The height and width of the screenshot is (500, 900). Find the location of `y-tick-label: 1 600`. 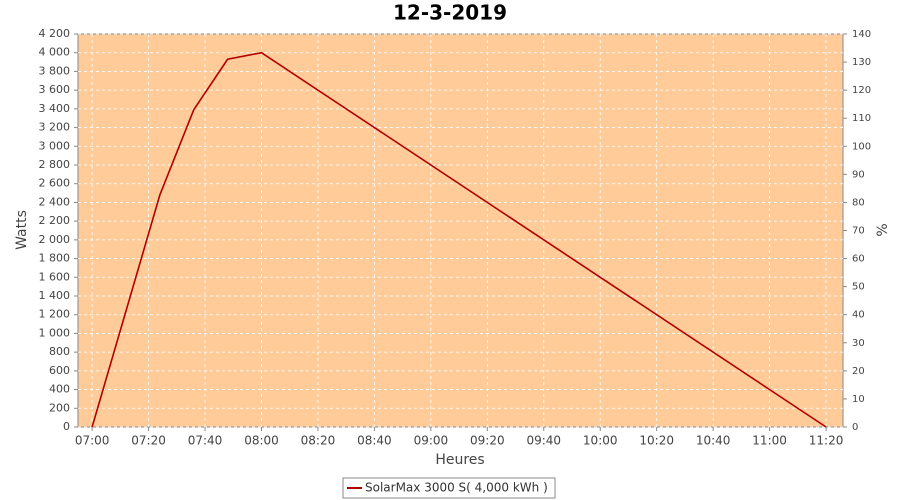

y-tick-label: 1 600 is located at coordinates (55, 276).